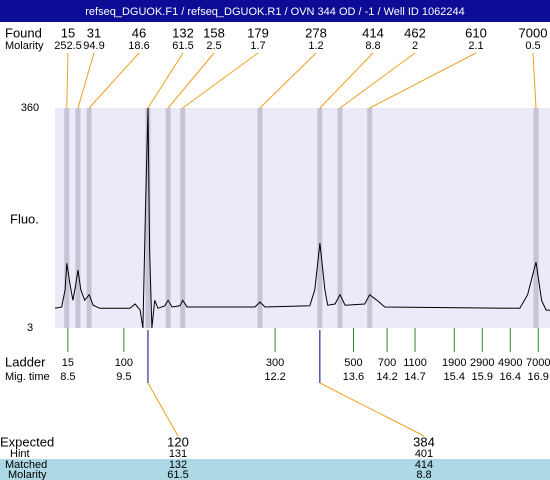  Describe the element at coordinates (123, 377) in the screenshot. I see `ladder-time: 9.5` at that location.